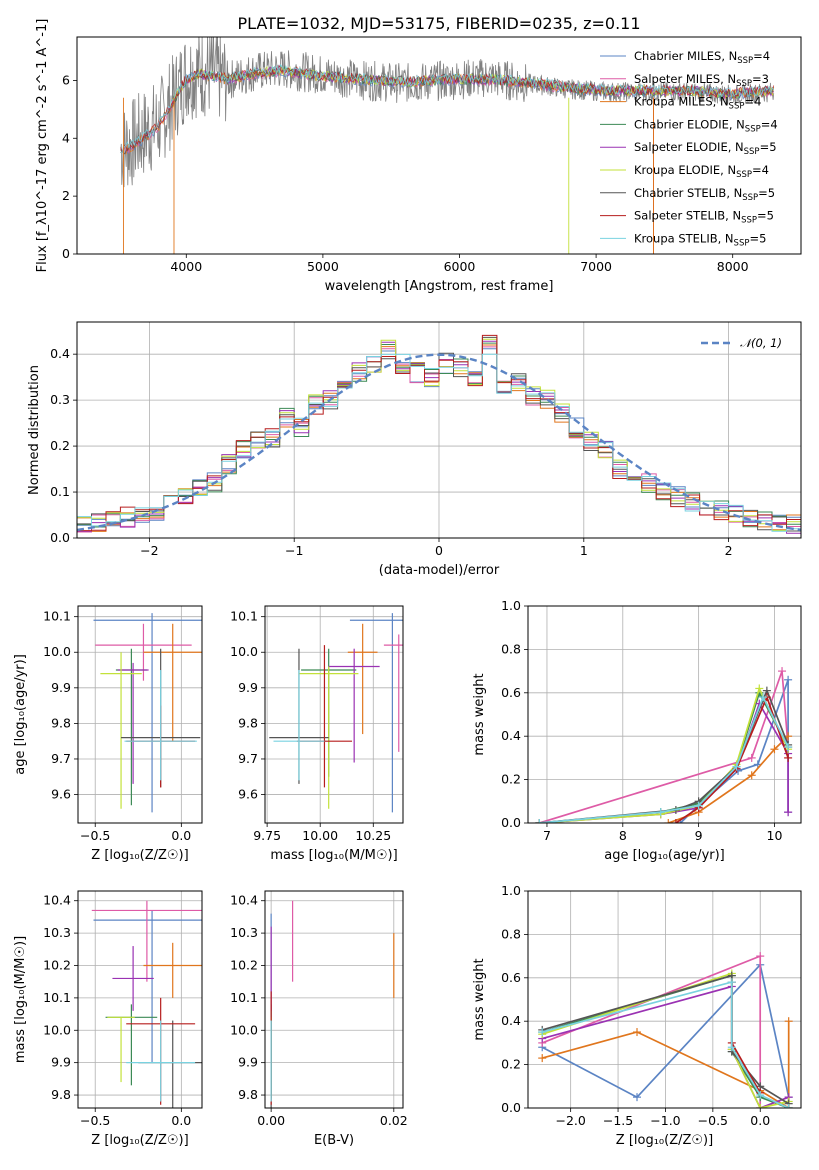 The image size is (819, 1170). Describe the element at coordinates (699, 835) in the screenshot. I see `x-tick-label: 9` at that location.